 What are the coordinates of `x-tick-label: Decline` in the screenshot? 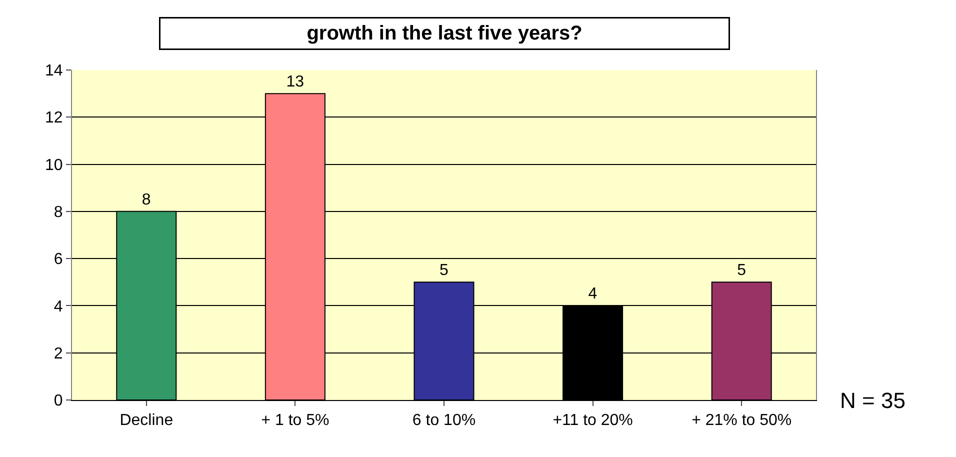 It's located at (147, 421).